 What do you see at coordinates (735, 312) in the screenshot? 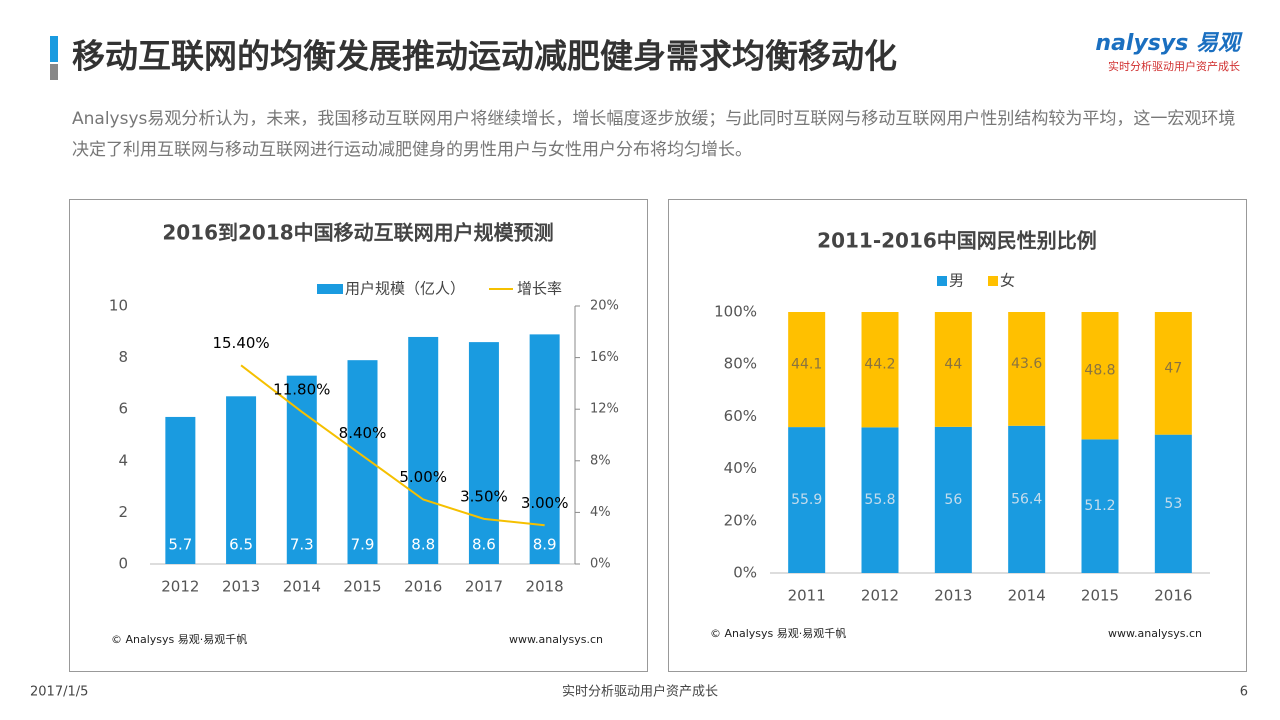
I see `y-tick-label: 100%` at bounding box center [735, 312].